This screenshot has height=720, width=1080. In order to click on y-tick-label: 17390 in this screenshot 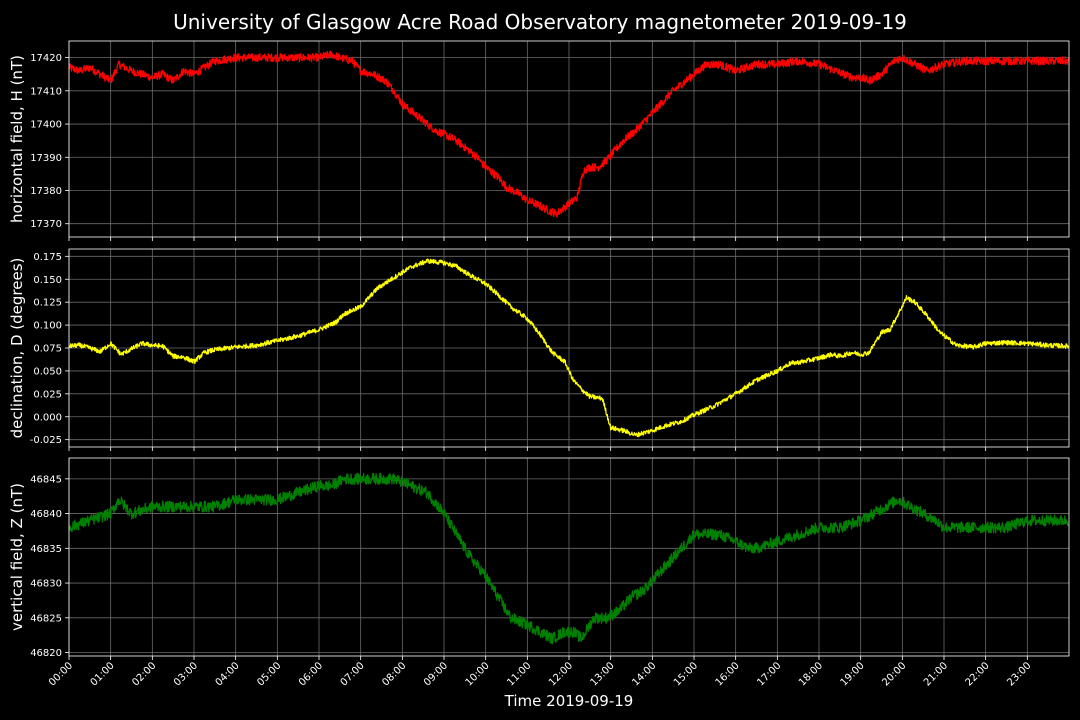, I will do `click(46, 158)`.